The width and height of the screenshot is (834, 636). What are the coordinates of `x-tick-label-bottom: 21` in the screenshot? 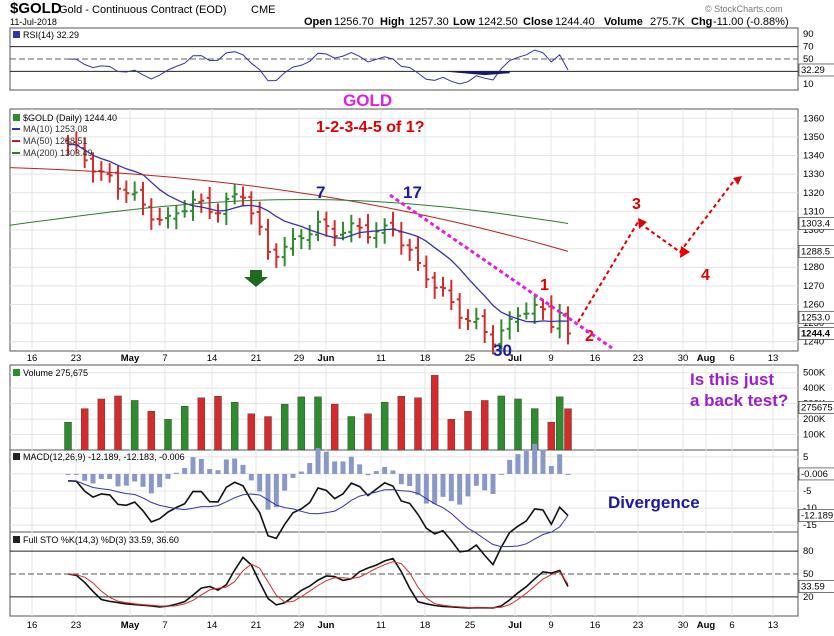 It's located at (256, 625).